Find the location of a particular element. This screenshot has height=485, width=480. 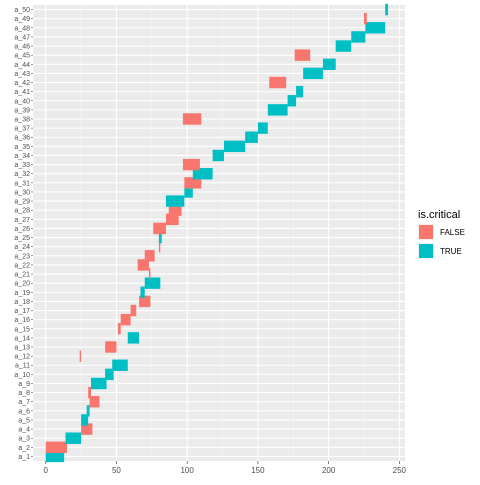

y-tick-label: a_42 is located at coordinates (22, 83).